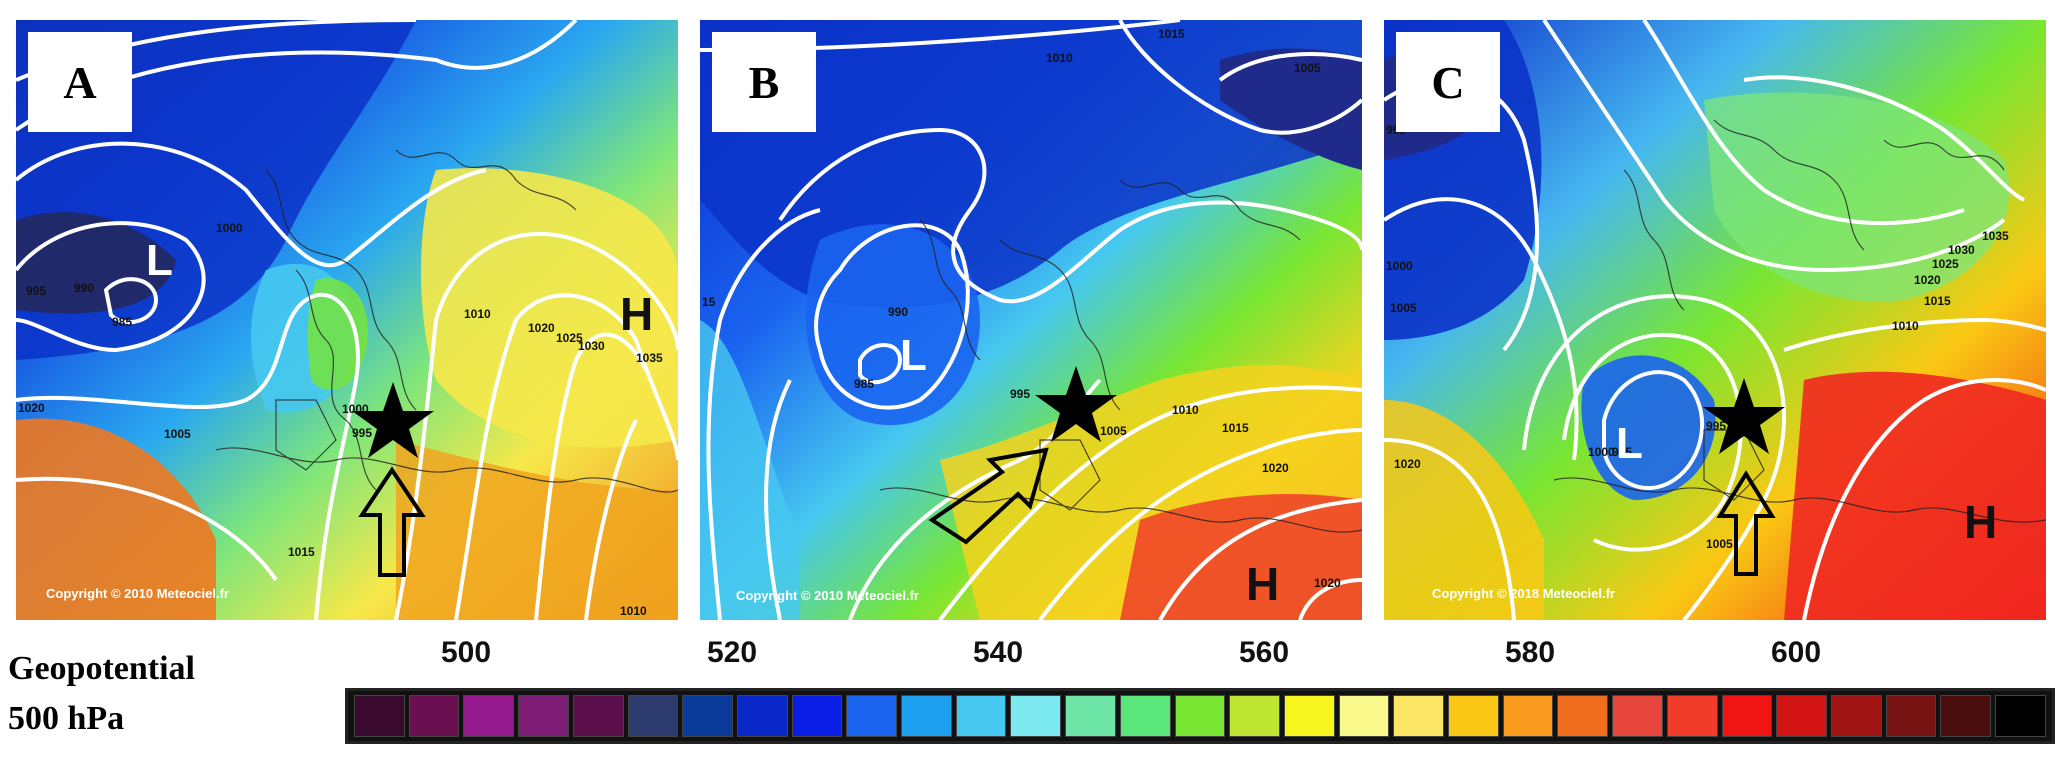 This screenshot has height=764, width=2067. I want to click on colorbar-tick-labels: 500 520 540 560 580 600, so click(1200, 658).